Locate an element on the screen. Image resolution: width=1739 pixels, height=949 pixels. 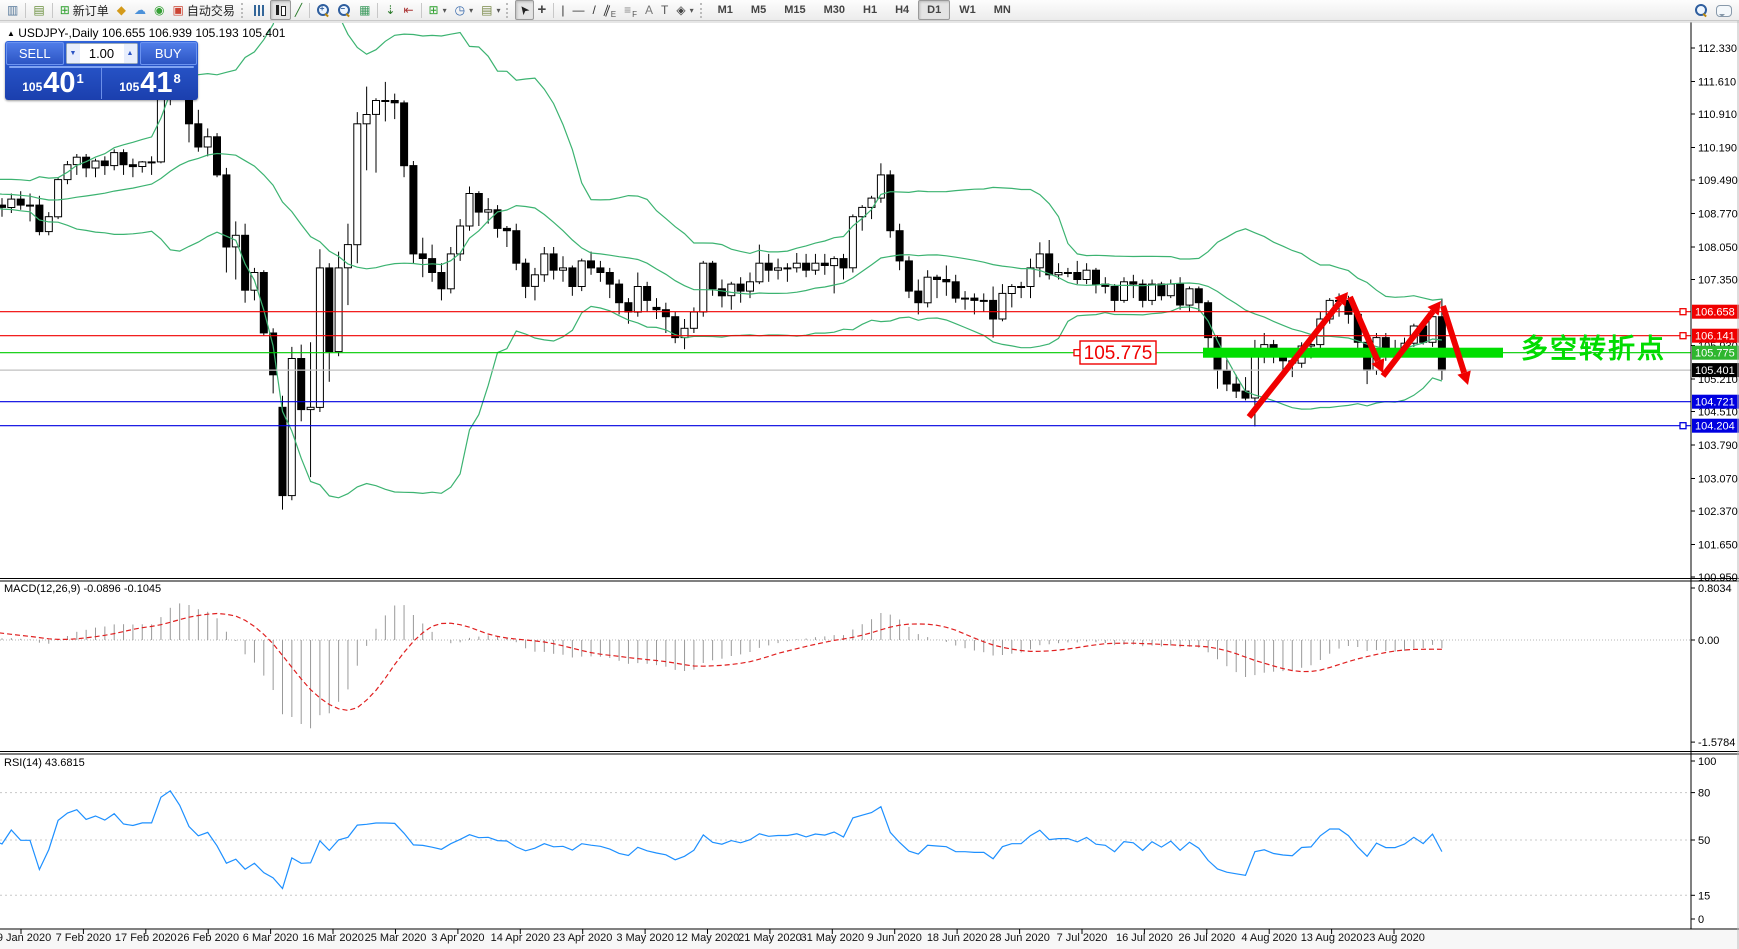
auto-scroll-icon: ⇣ is located at coordinates (390, 10).